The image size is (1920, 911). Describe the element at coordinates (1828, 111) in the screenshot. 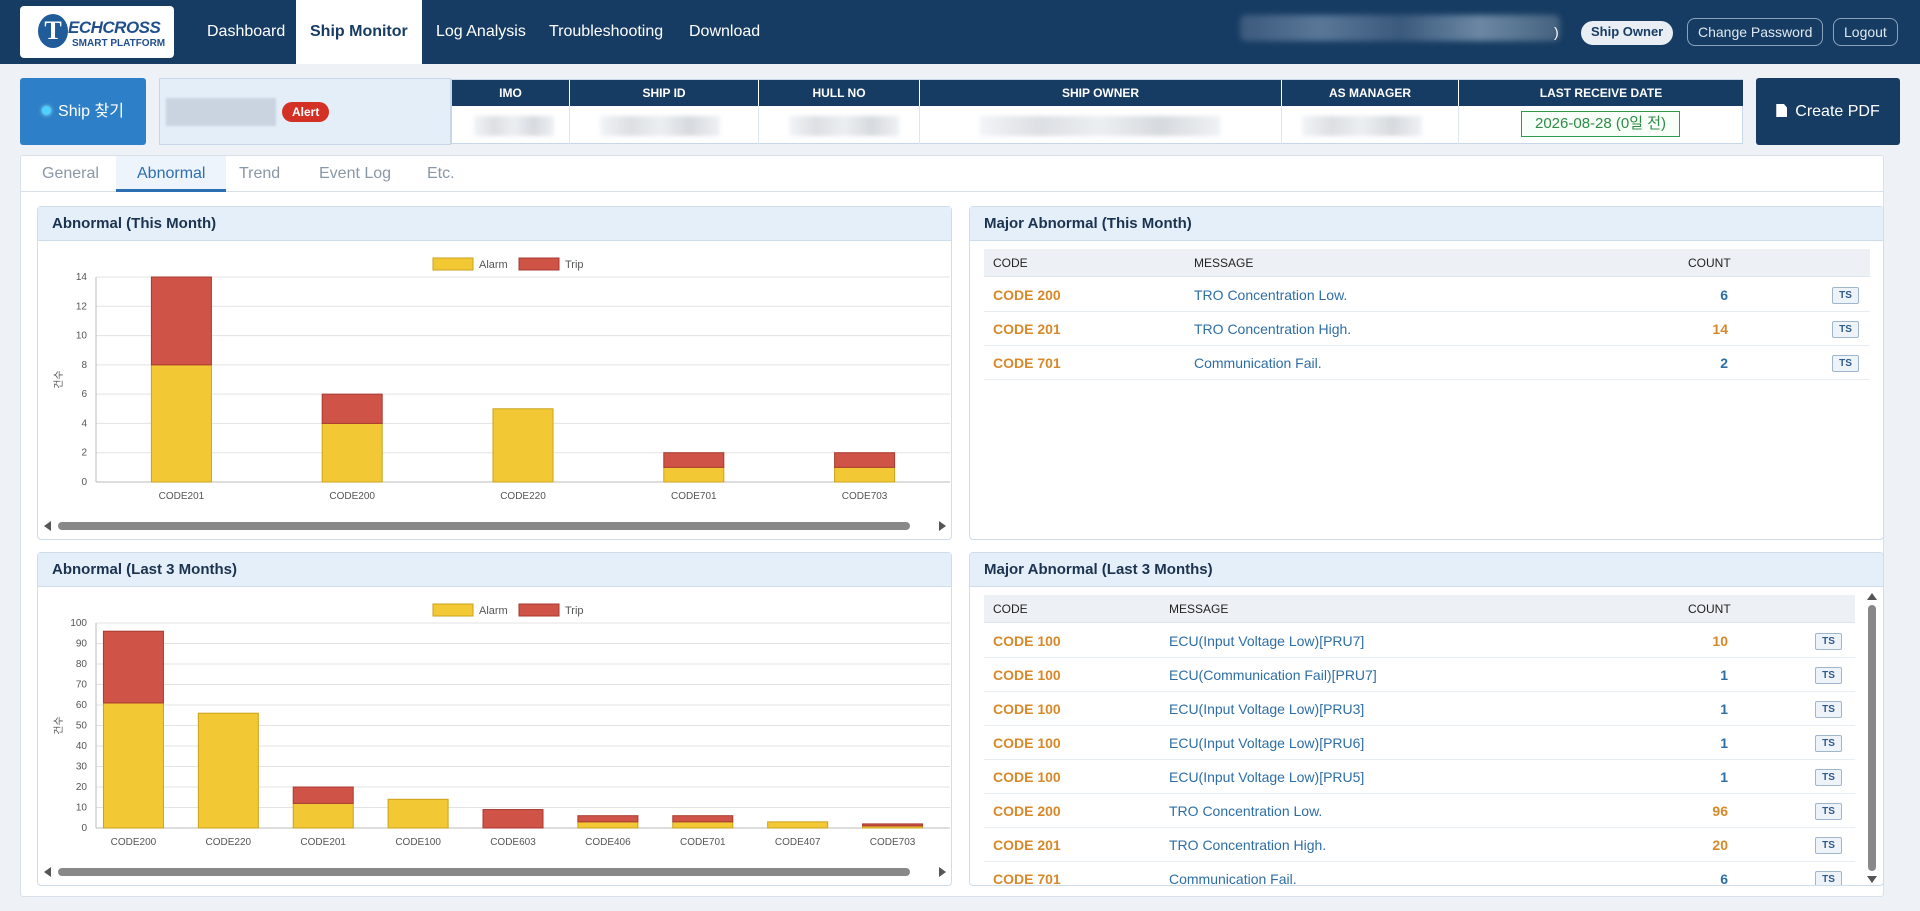

I see `create-pdf-button: Create PDF` at that location.